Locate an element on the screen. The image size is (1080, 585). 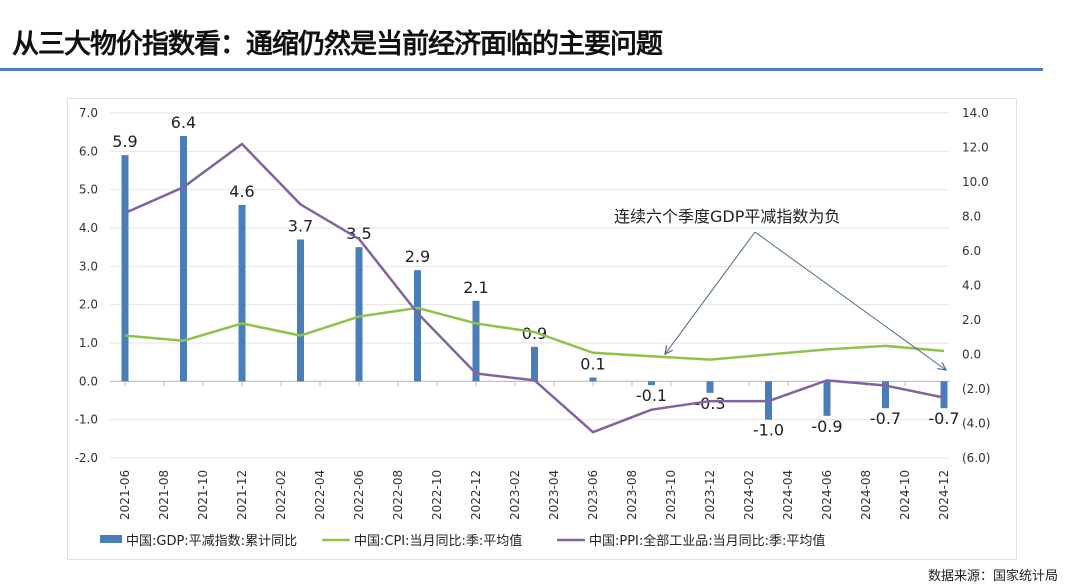
legend-label: 中国:PPI:全部工业品:当月同比:季:平均值 is located at coordinates (707, 541).